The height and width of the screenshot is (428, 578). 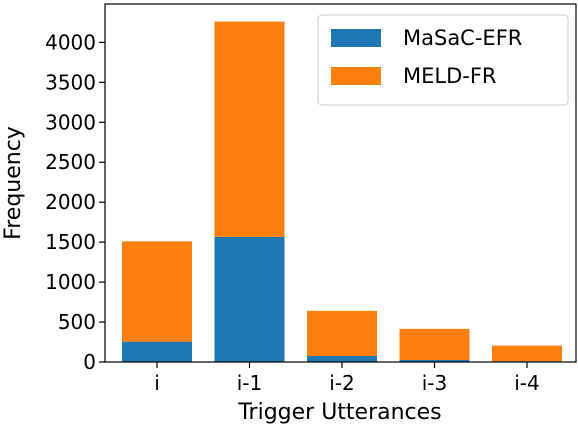 I want to click on legend: MaSaC-EFR MELD-FR, so click(x=443, y=60).